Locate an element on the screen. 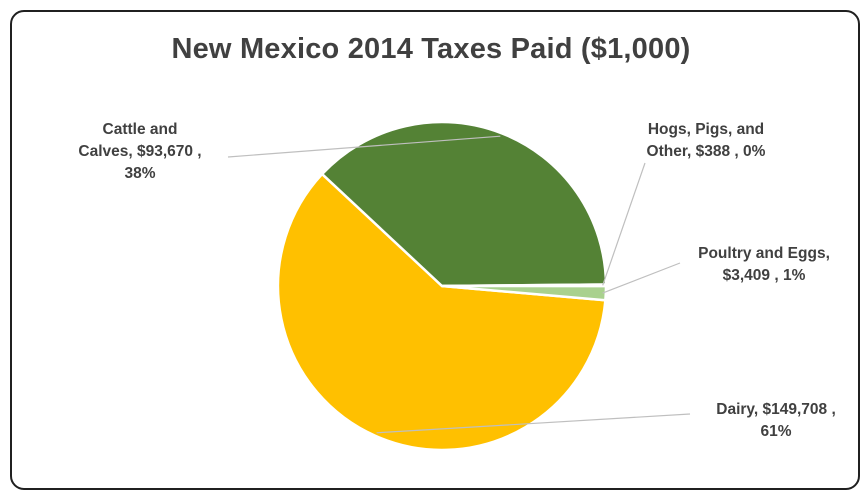 This screenshot has height=493, width=862. leader-line-cattle-and-calves is located at coordinates (364, 146).